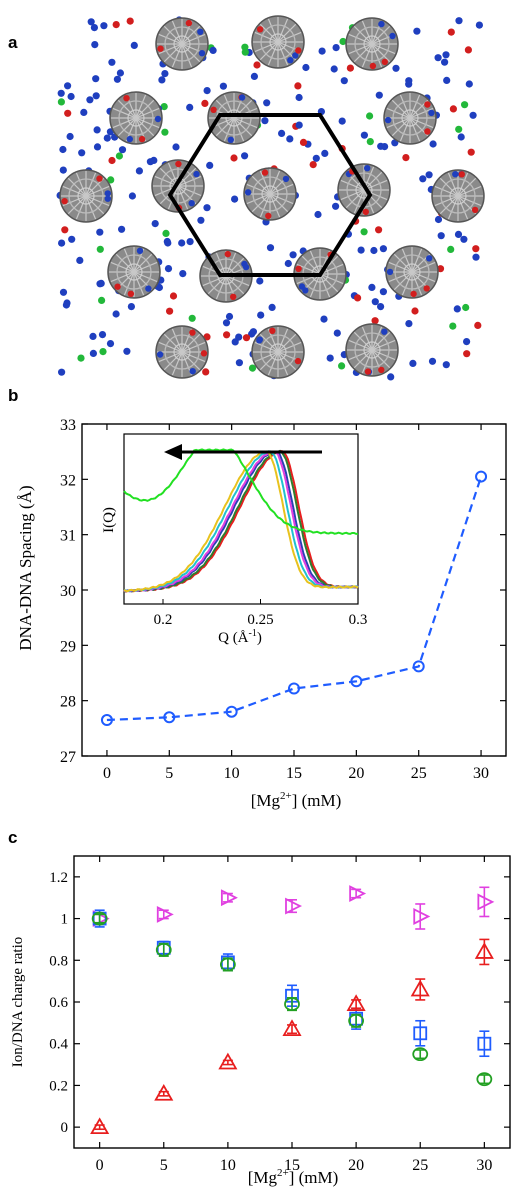 The image size is (512, 1191). I want to click on inset-x-tick-label: 0.2, so click(163, 620).